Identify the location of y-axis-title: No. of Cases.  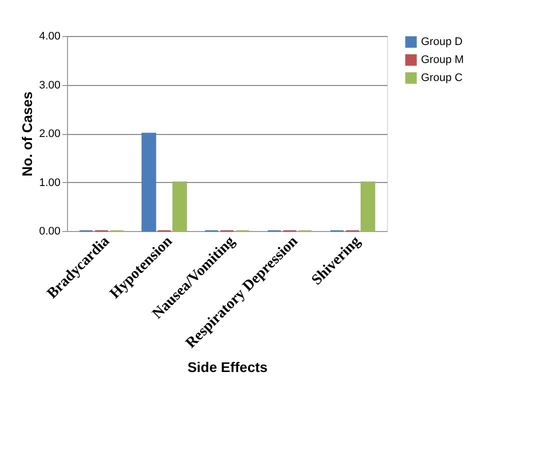
(27, 133).